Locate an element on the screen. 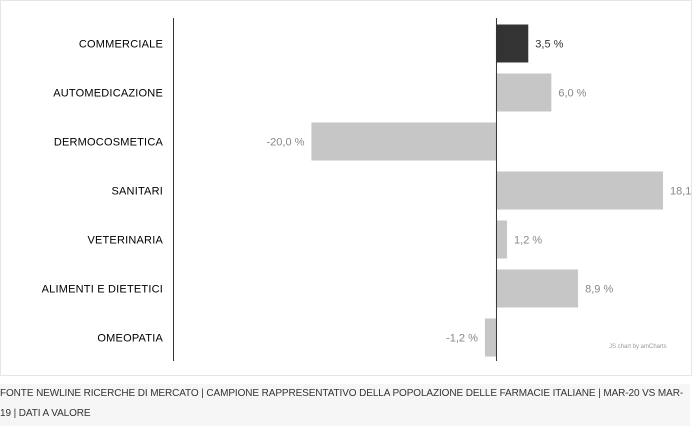 Image resolution: width=694 pixels, height=426 pixels. bar-omeopatia is located at coordinates (490, 337).